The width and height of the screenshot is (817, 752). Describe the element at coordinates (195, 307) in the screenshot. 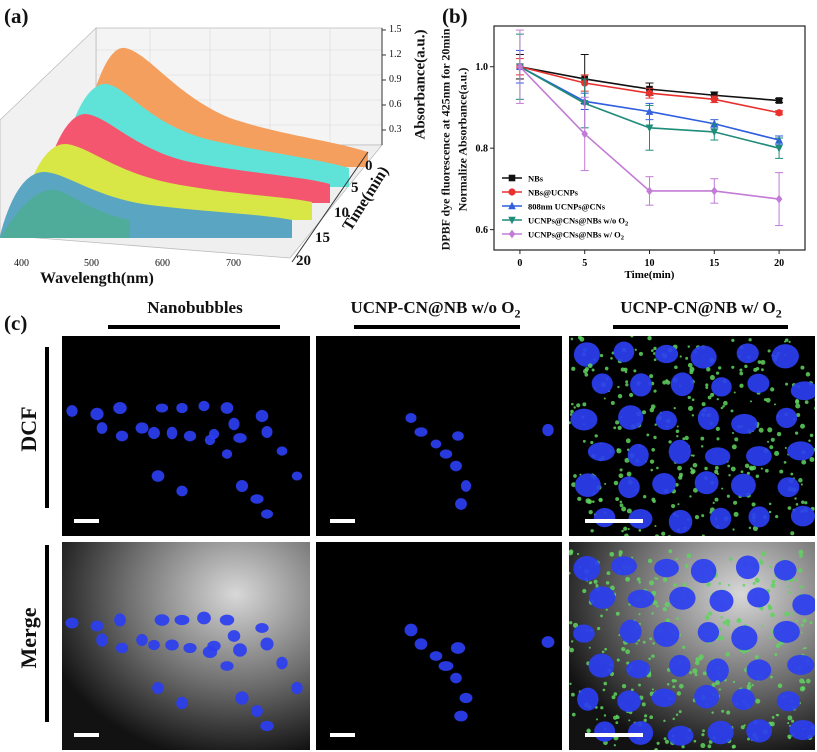

I see `column-title-nanobubbles: Nanobubbles` at that location.